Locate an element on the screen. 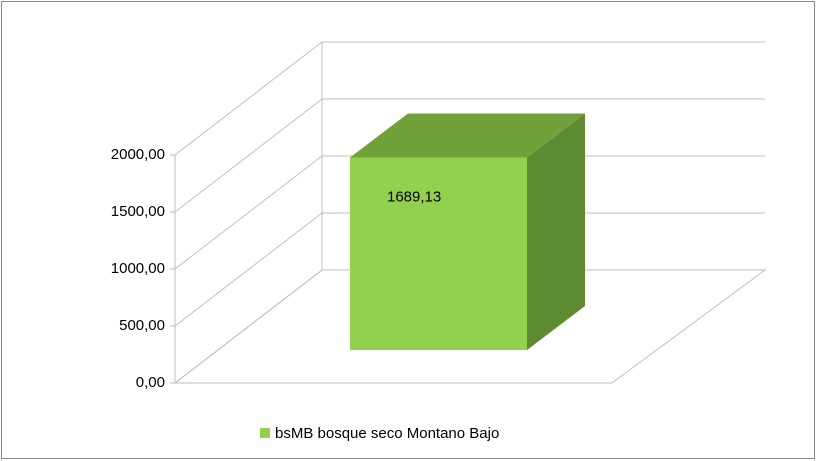  bar-top is located at coordinates (467, 135).